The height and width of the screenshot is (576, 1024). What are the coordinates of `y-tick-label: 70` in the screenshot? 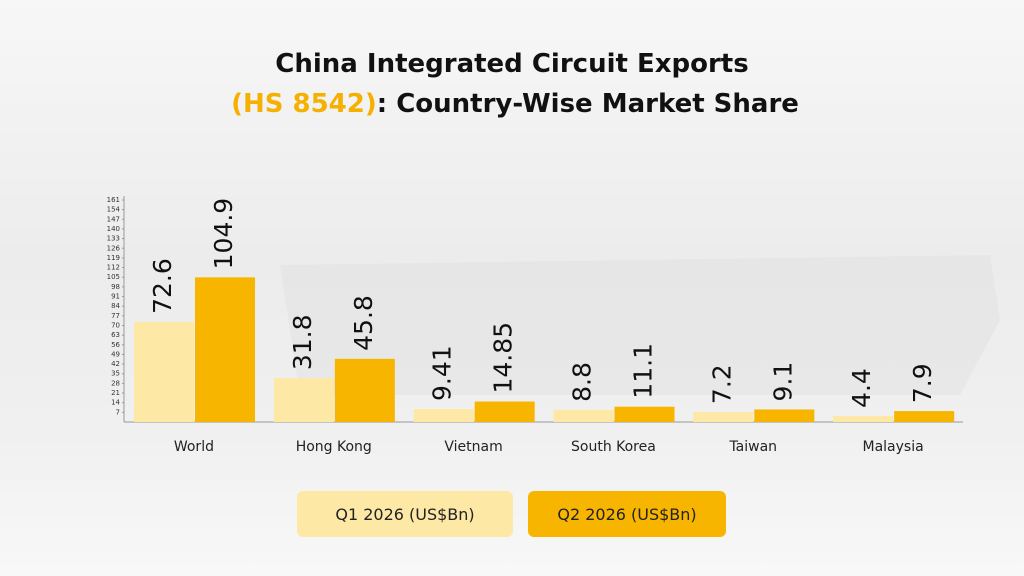 It's located at (115, 325).